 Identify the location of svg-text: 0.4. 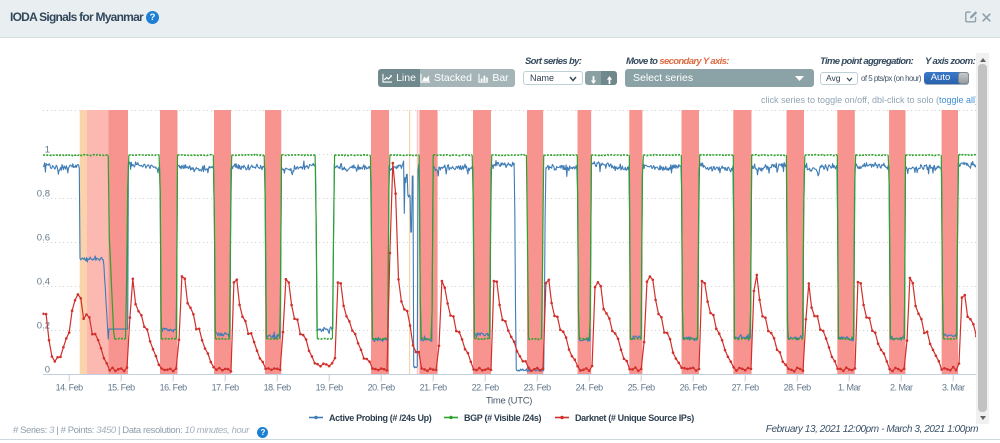
(43, 282).